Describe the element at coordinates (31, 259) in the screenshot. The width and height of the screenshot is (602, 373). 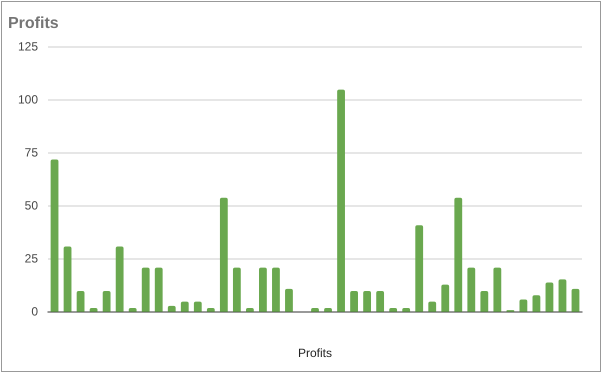
I see `y-tick-label: 25` at that location.